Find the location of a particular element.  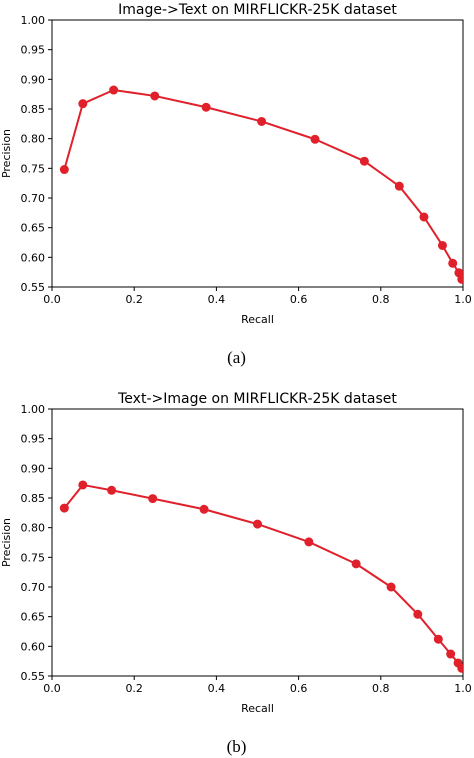

chart-title: Image->Text on MIRFLICKR-25K dataset is located at coordinates (257, 10).